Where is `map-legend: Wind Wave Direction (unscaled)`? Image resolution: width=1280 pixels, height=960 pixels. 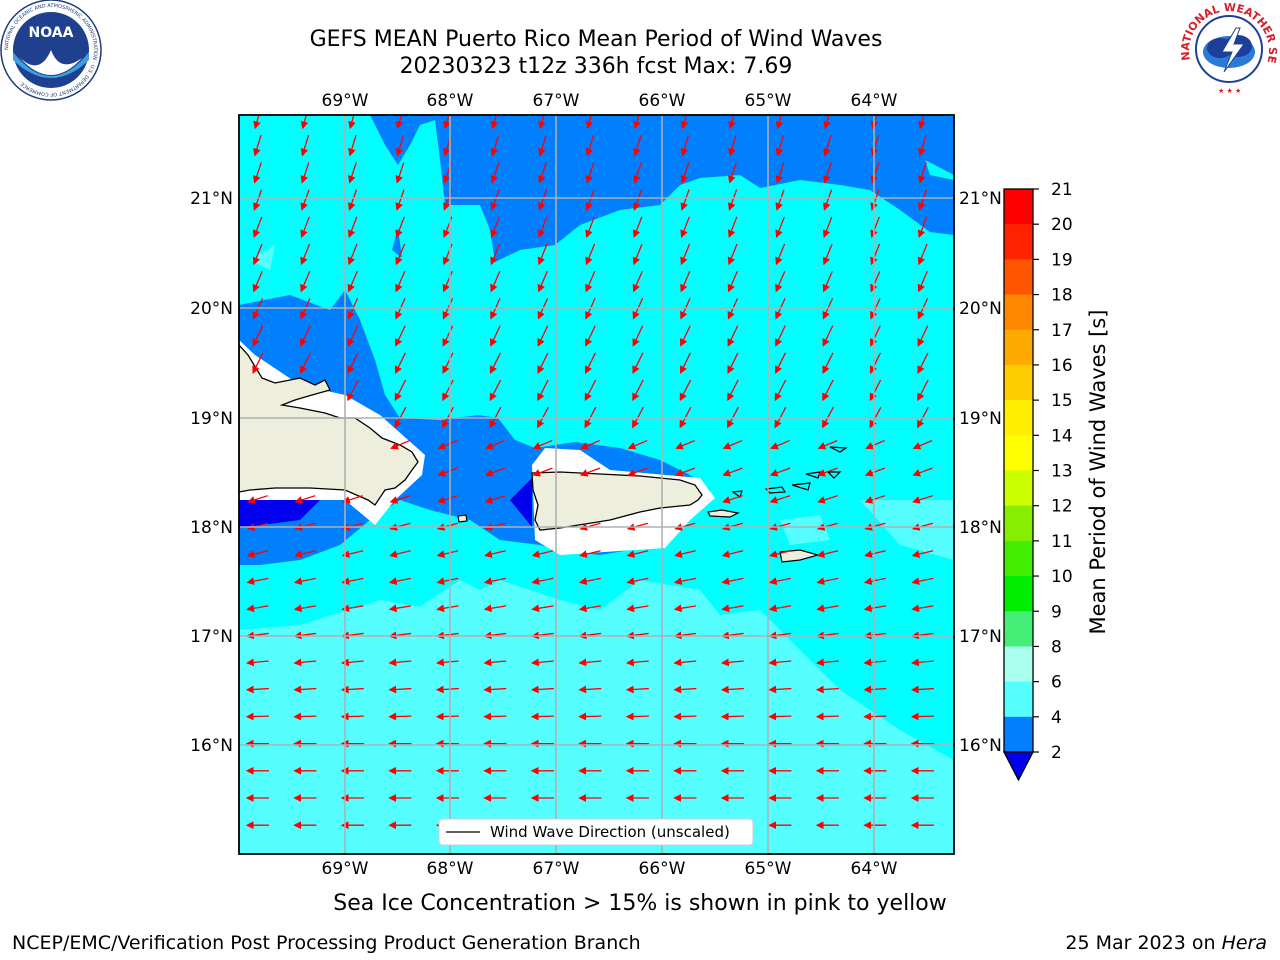 map-legend: Wind Wave Direction (unscaled) is located at coordinates (596, 832).